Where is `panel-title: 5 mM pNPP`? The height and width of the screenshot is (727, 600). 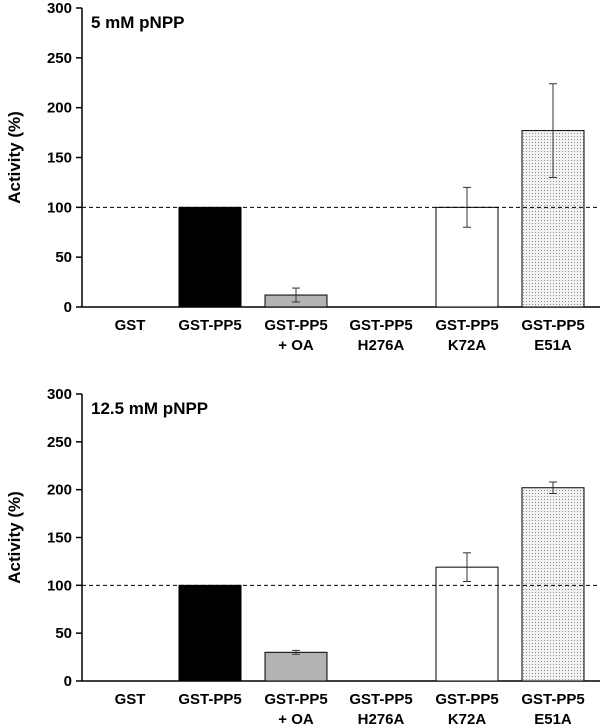
panel-title: 5 mM pNPP is located at coordinates (138, 22).